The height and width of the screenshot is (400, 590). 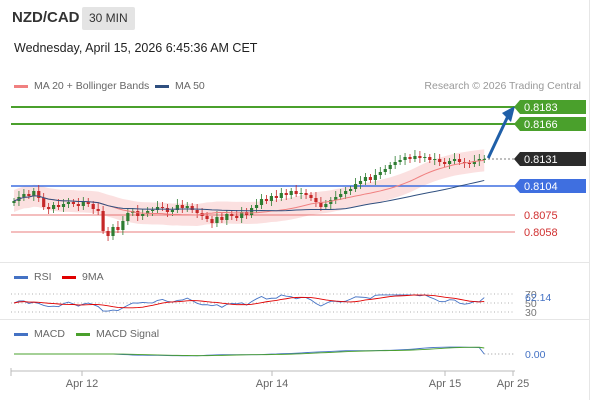 What do you see at coordinates (249, 195) in the screenshot?
I see `ma50-line` at bounding box center [249, 195].